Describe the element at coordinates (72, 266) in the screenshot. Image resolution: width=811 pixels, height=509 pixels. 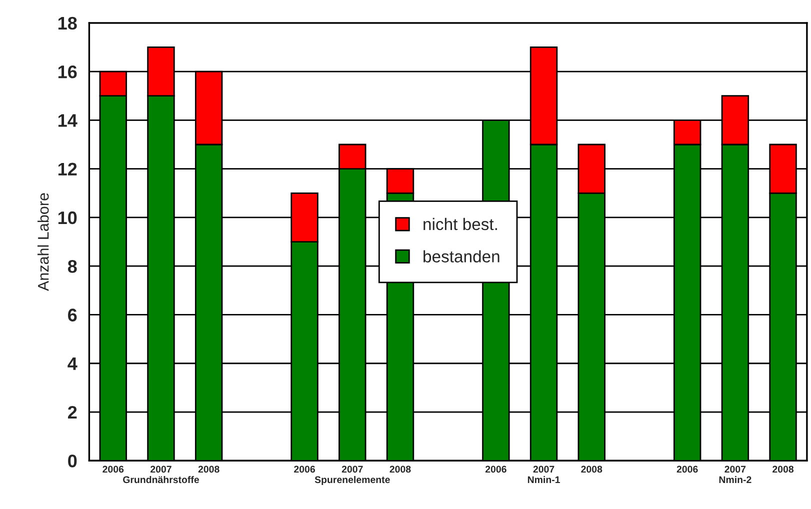
I see `y-tick-label: 8` at that location.